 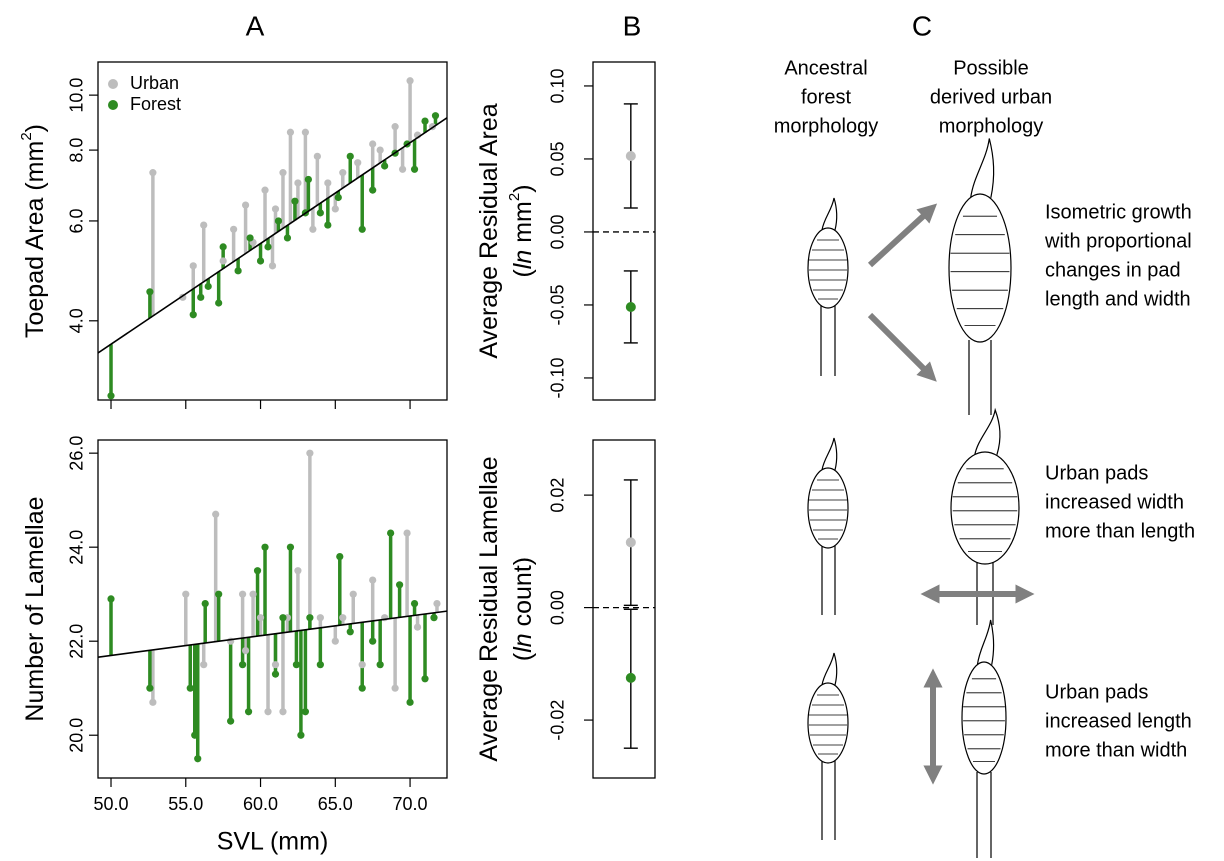 I want to click on y-tick-label: 22.0, so click(x=77, y=641).